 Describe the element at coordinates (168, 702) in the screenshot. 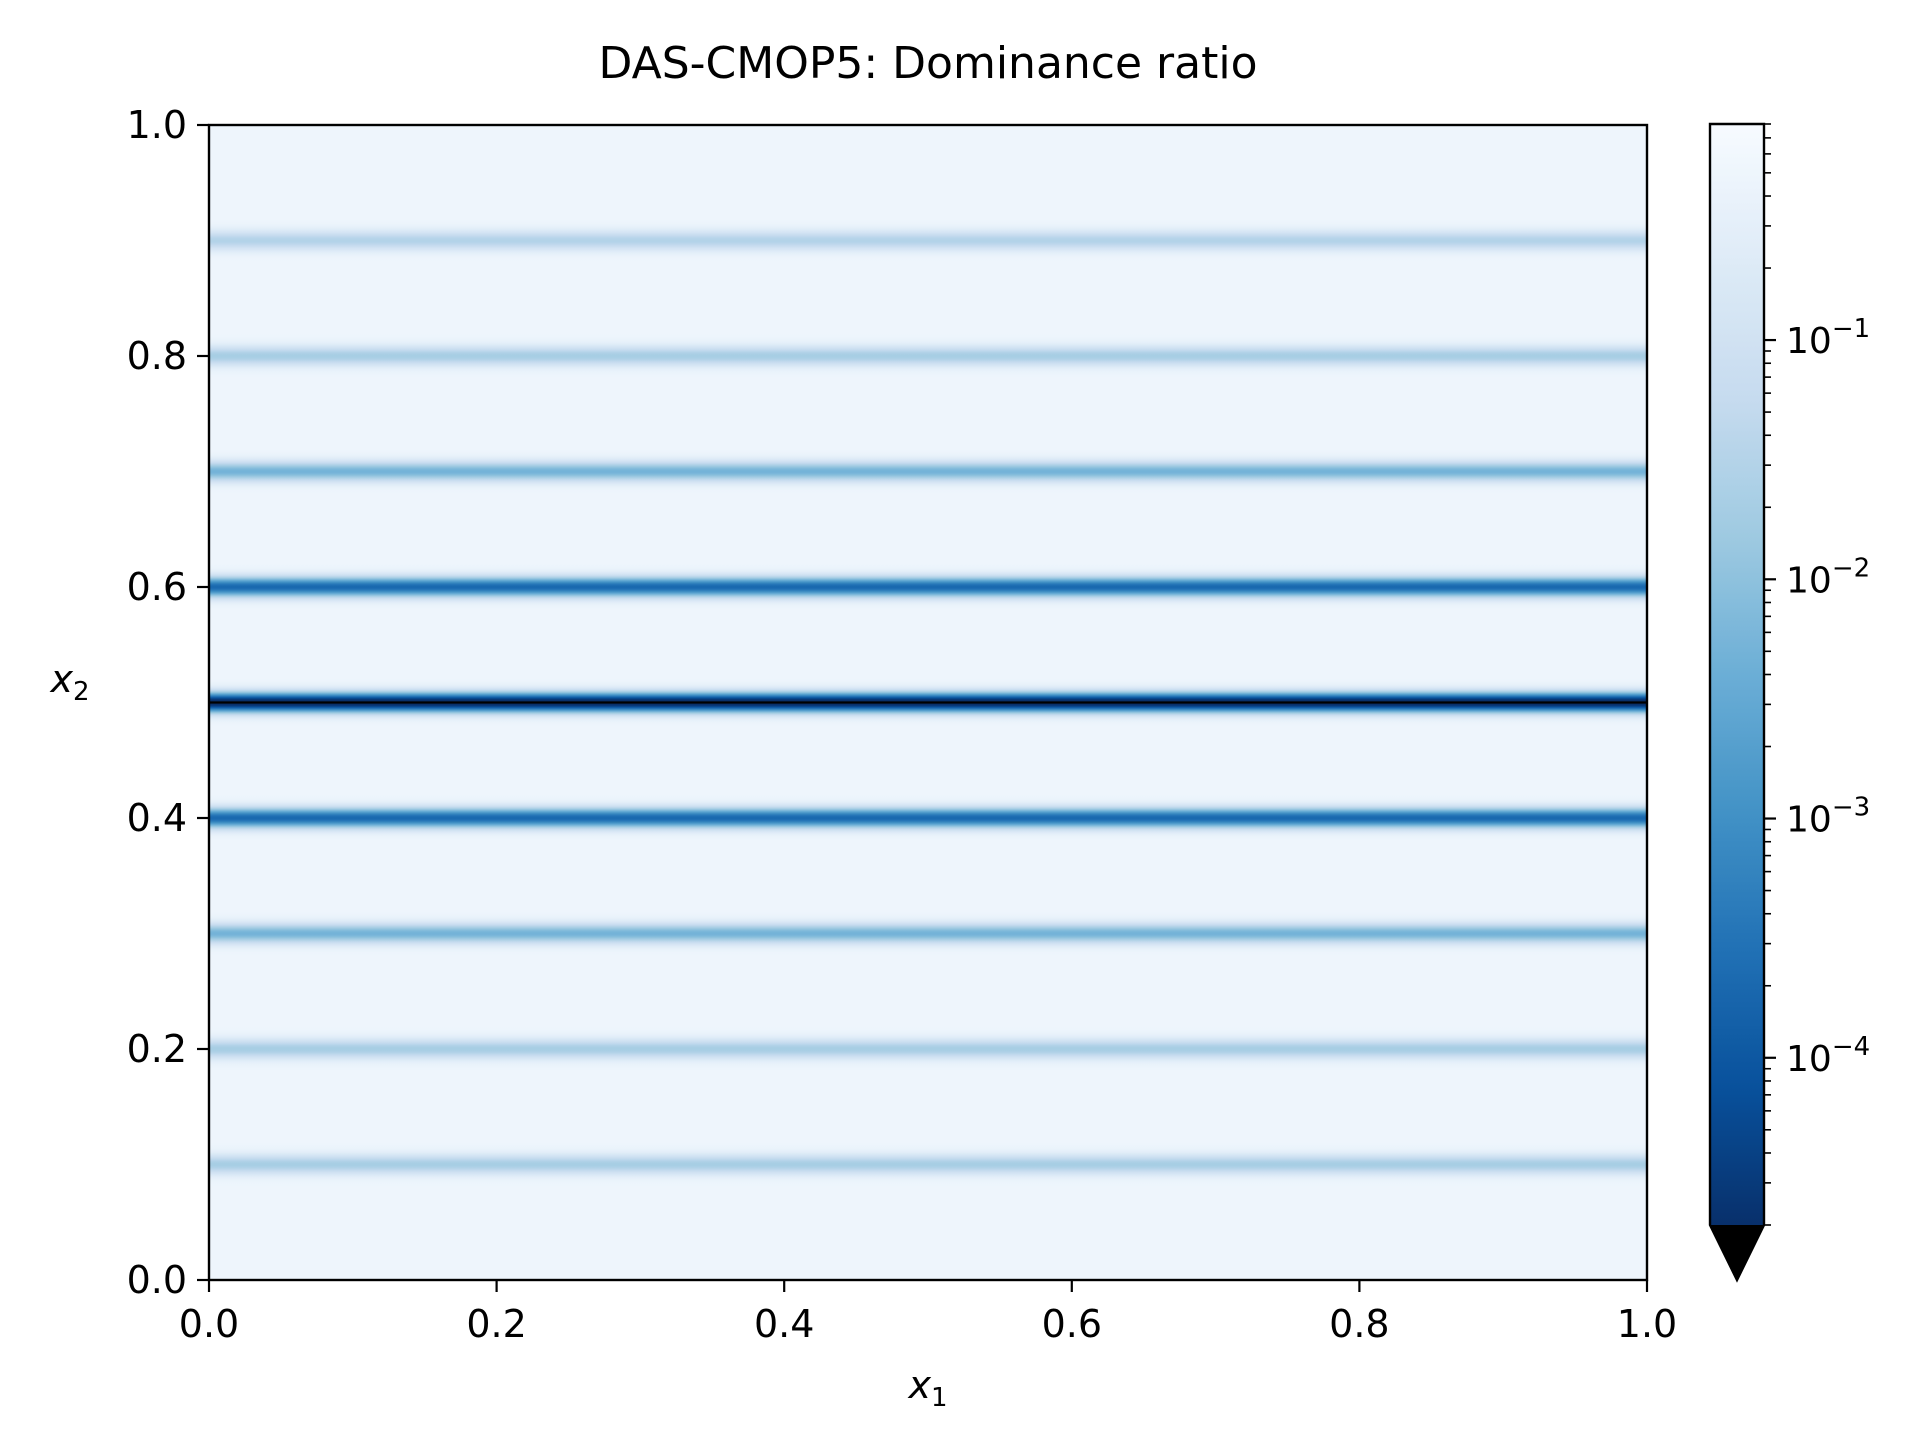

I see `y-axis-ticks: 0.0 0.2 0.4 0.6 0.8 1.0` at that location.